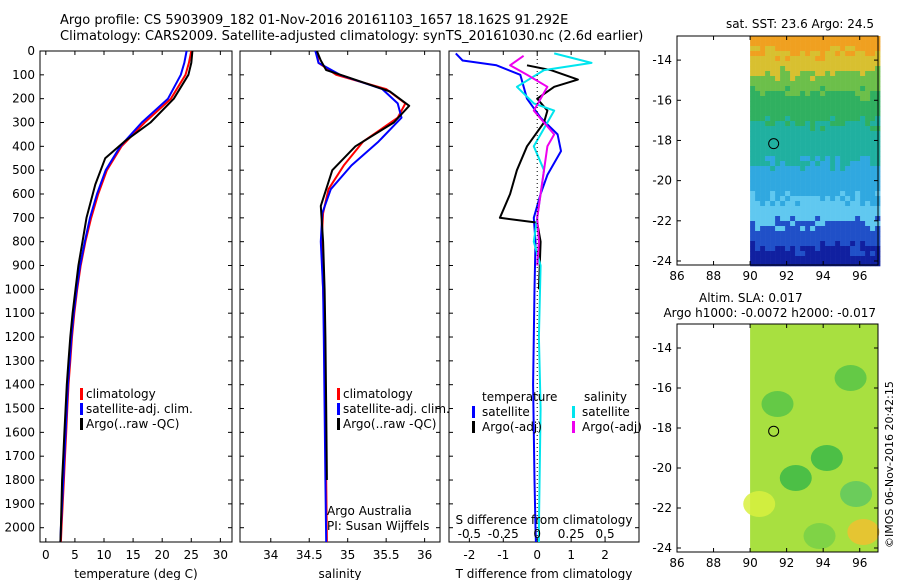 This screenshot has width=900, height=580. I want to click on x-tick-label: 2, so click(605, 555).